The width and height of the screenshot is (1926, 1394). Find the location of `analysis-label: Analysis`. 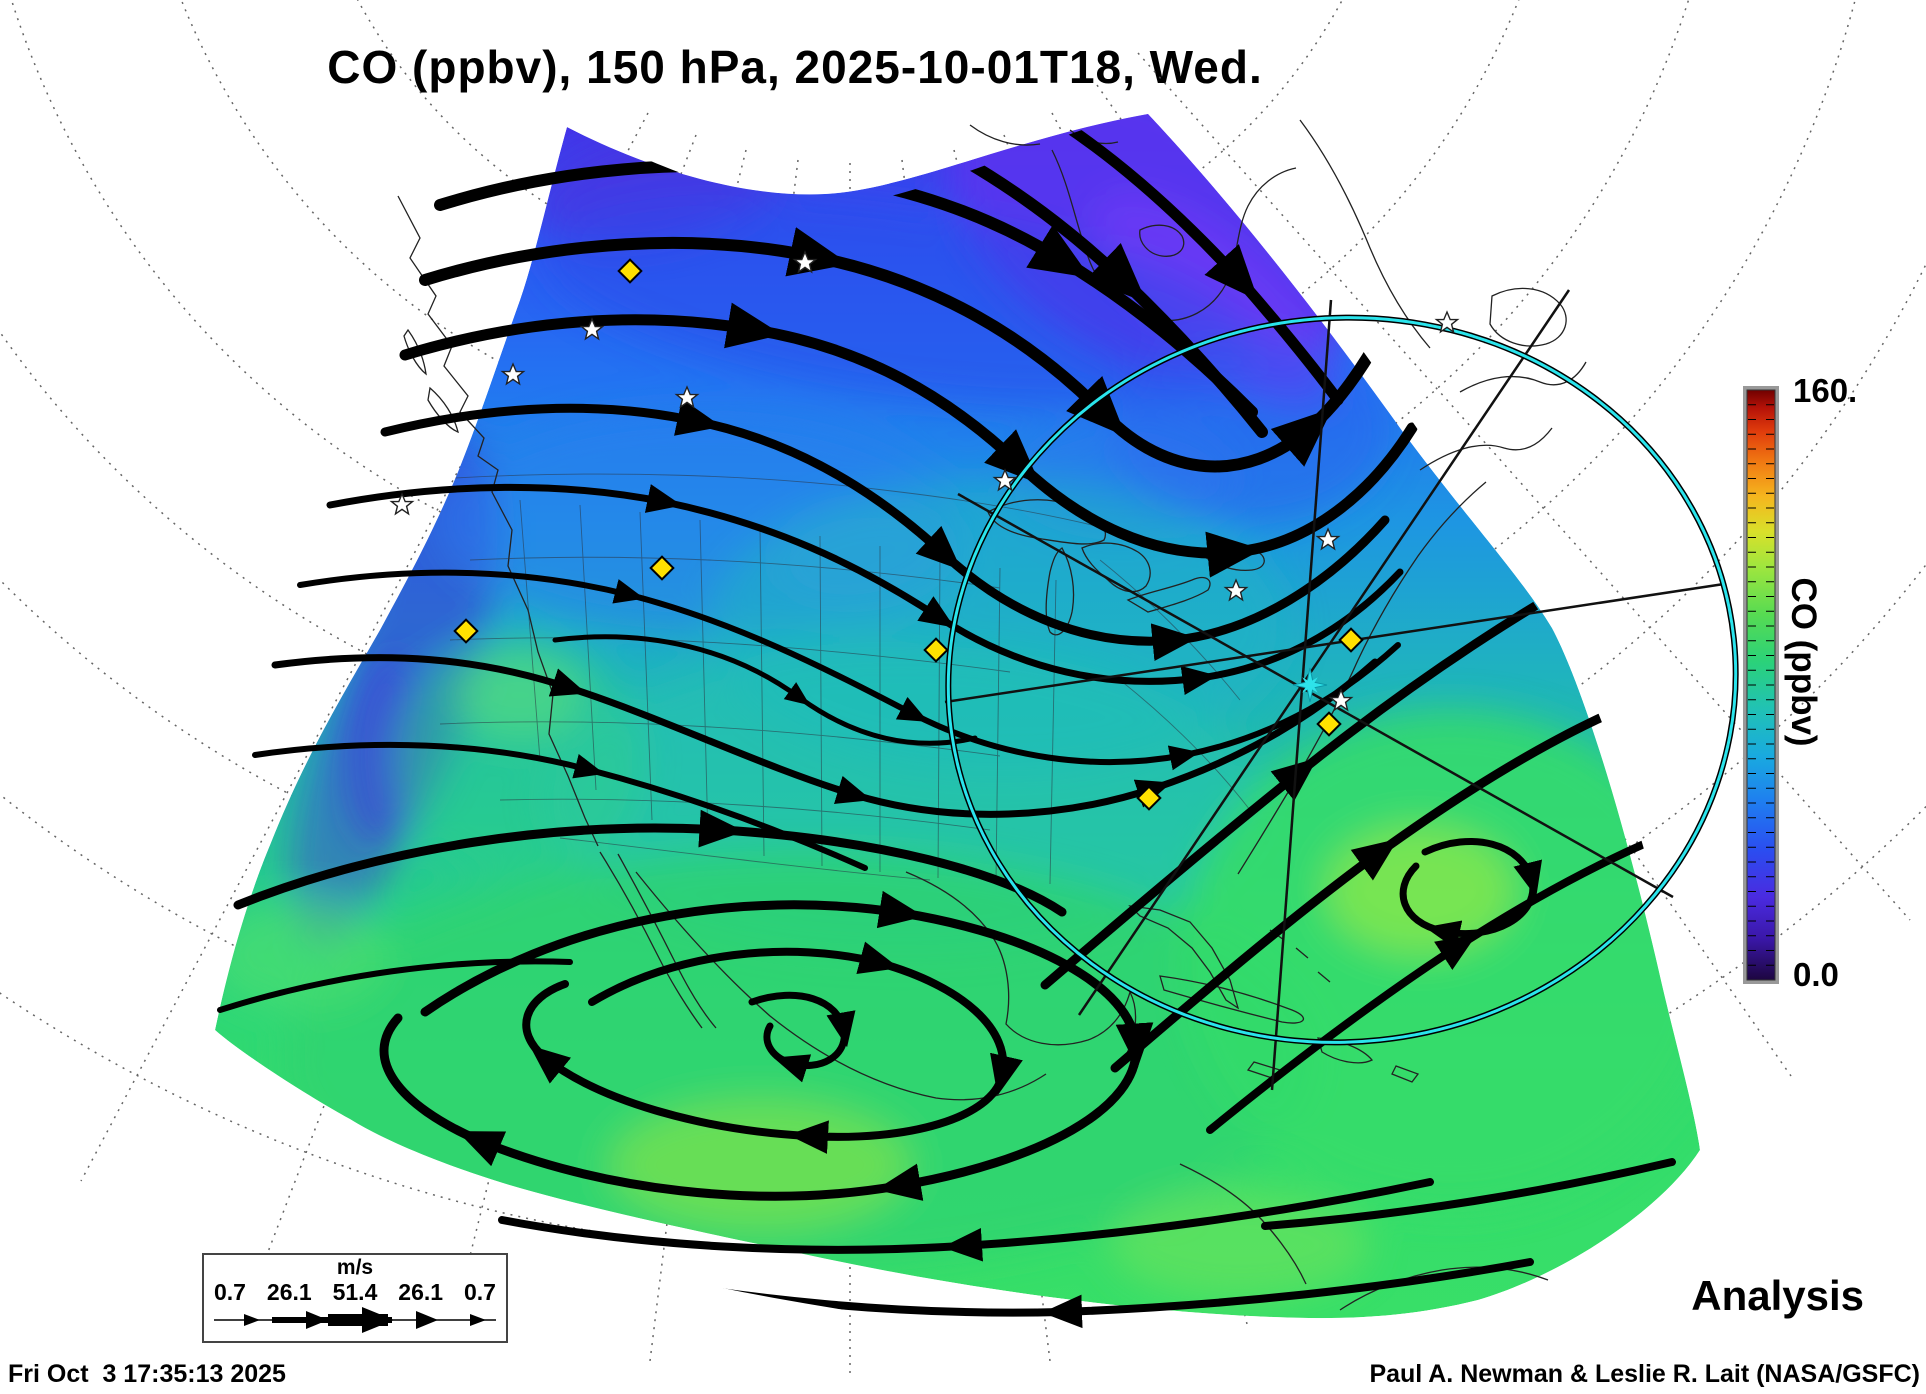

analysis-label: Analysis is located at coordinates (1777, 1295).